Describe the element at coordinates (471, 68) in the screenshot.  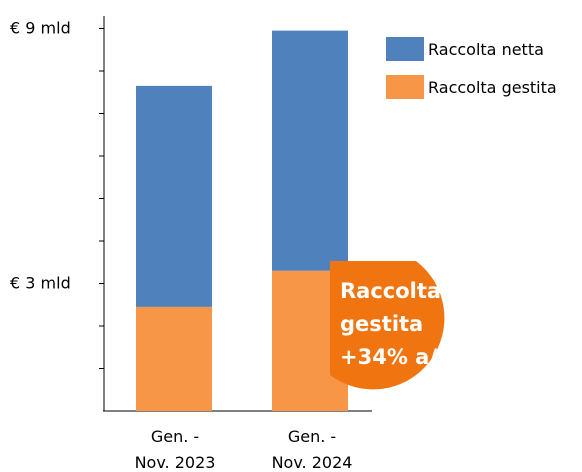
I see `legend: Raccolta netta Raccolta gestita` at that location.